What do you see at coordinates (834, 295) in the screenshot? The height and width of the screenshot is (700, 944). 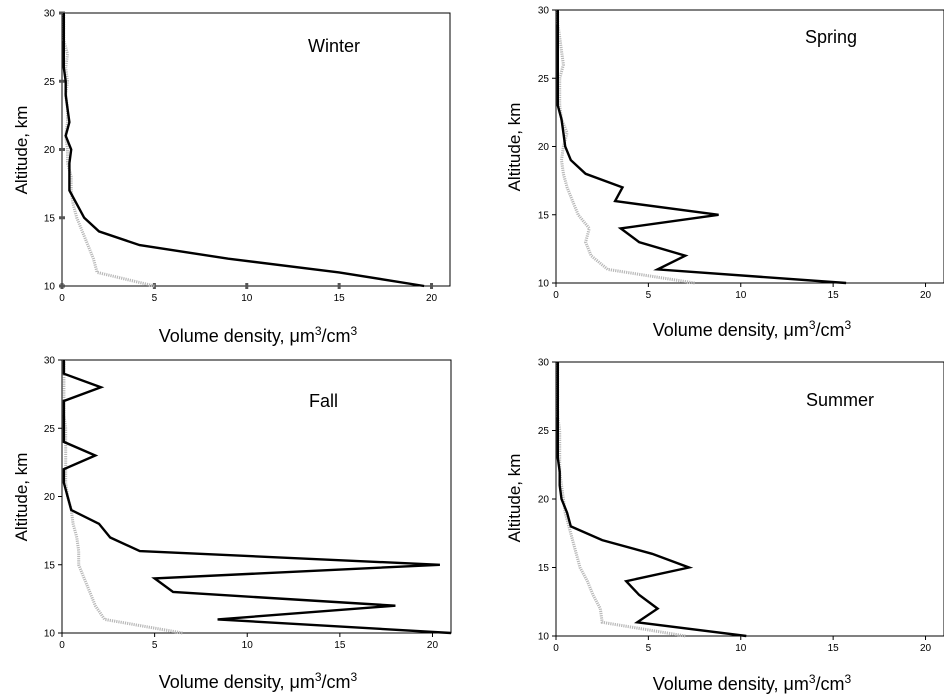 I see `spring-x-tick-label: 15` at bounding box center [834, 295].